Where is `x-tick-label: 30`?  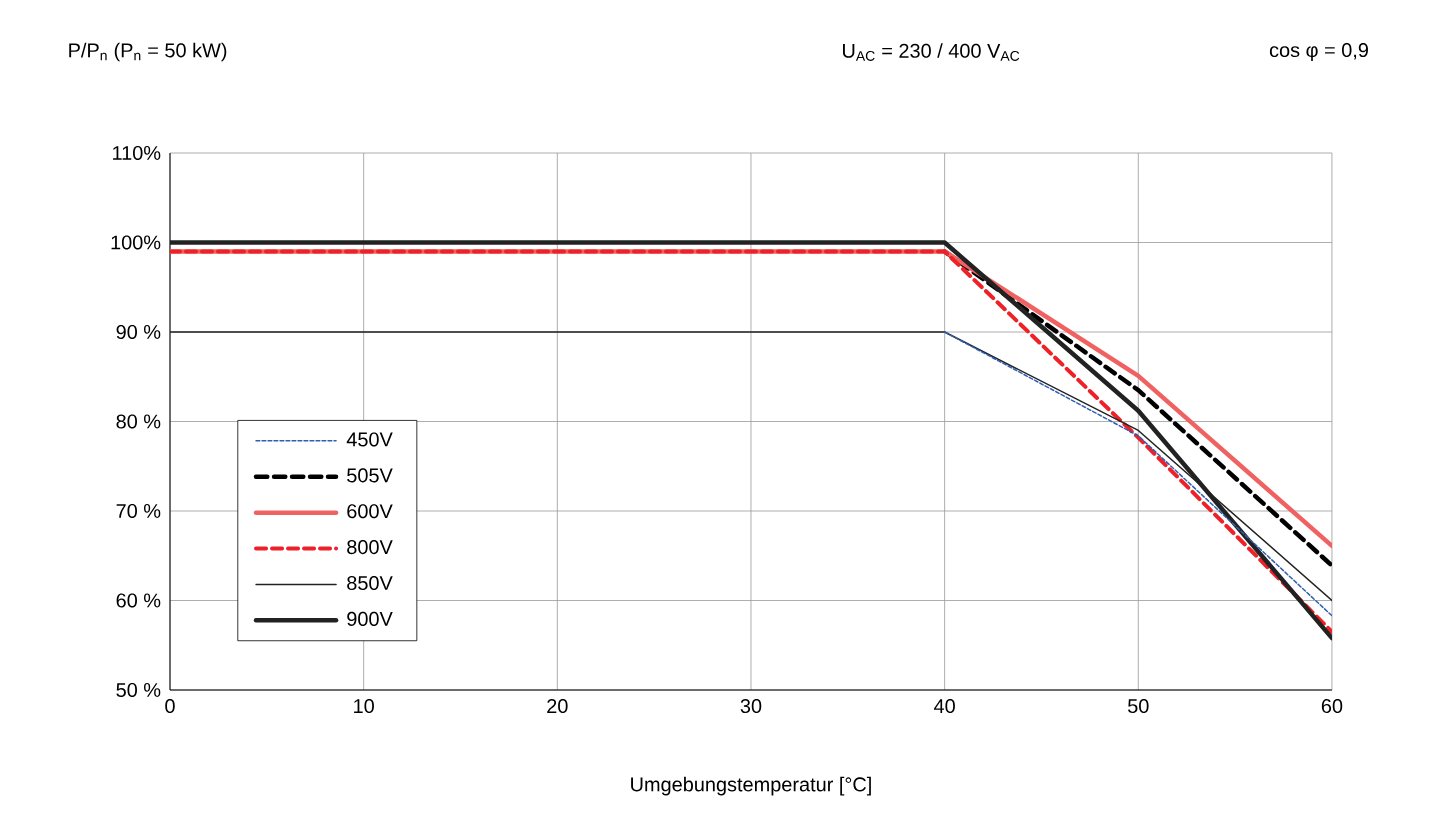
x-tick-label: 30 is located at coordinates (751, 706).